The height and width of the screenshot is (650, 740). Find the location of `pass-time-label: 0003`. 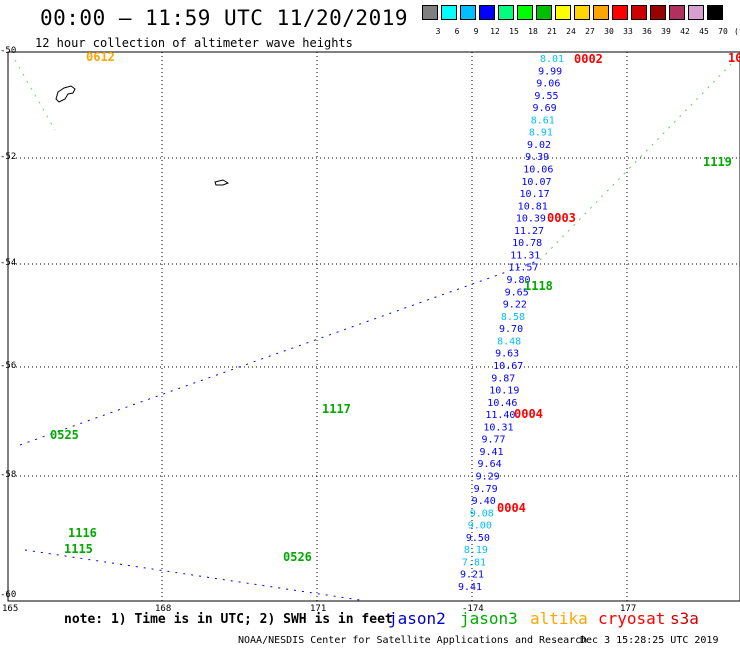

pass-time-label: 0003 is located at coordinates (561, 218).